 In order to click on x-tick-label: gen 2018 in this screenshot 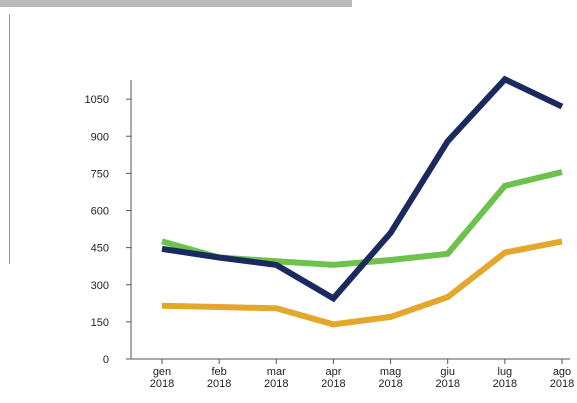, I will do `click(162, 378)`.